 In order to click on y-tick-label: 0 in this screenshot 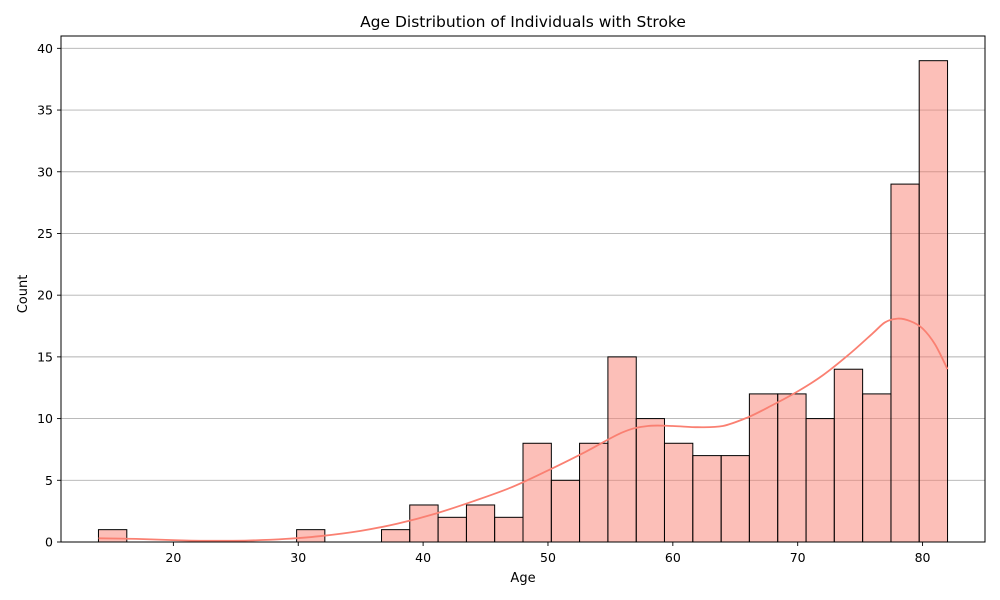, I will do `click(49, 542)`.